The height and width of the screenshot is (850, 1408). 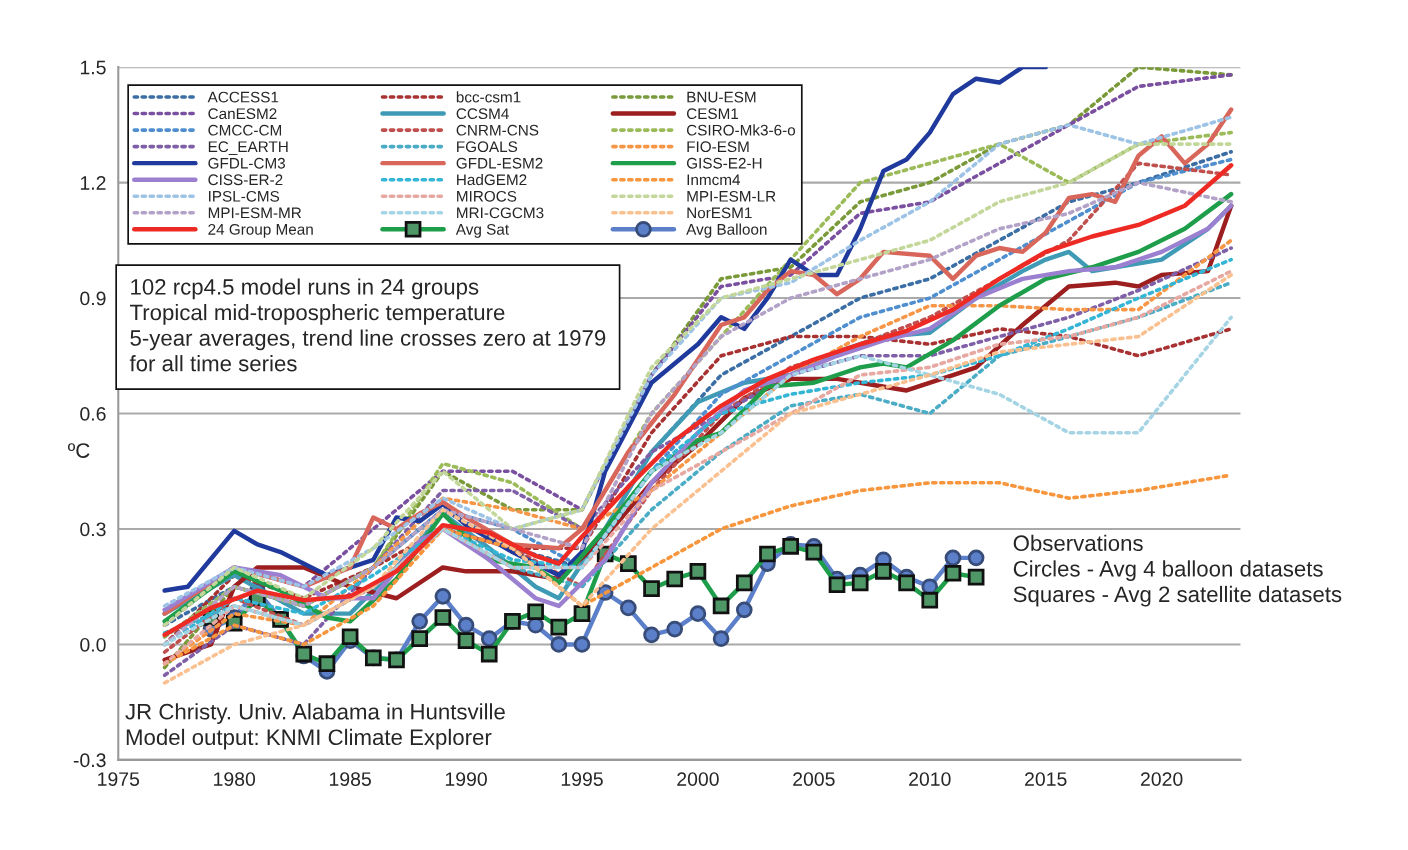 I want to click on legend-label: CNRM-CNS, so click(x=497, y=130).